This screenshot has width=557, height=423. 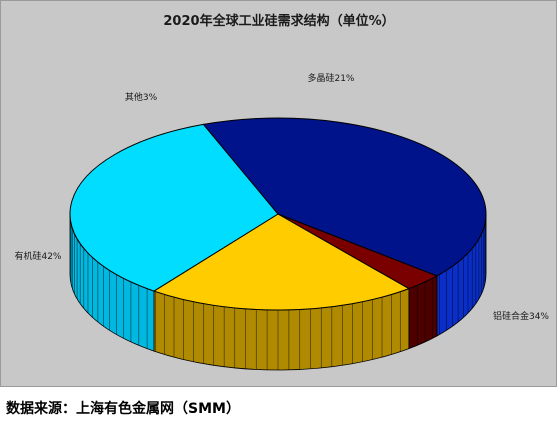 I want to click on slice-label-铝硅合金: 铝硅合金34%, so click(x=521, y=316).